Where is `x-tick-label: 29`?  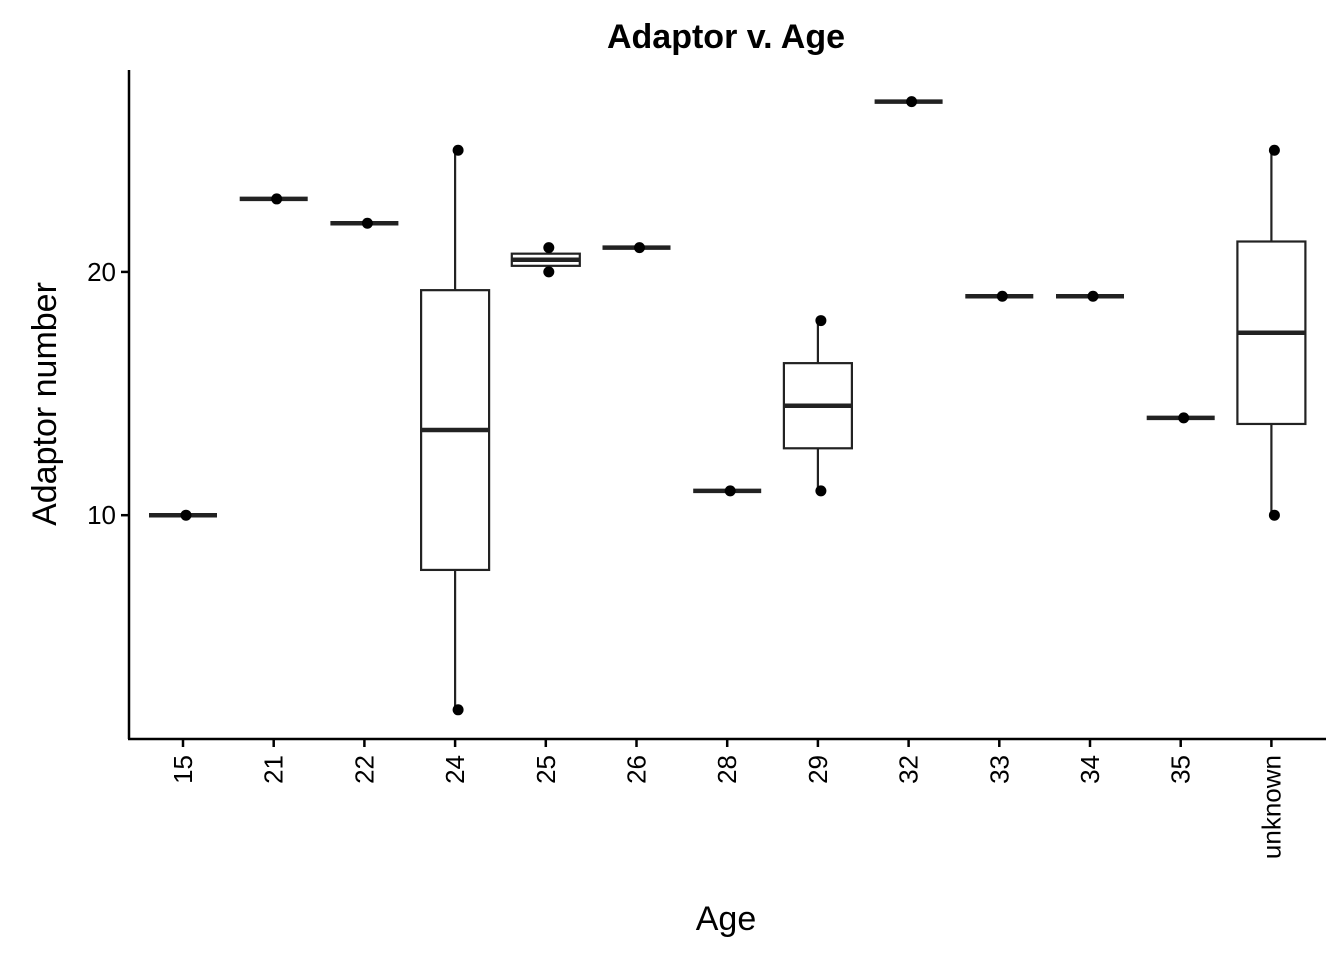 x-tick-label: 29 is located at coordinates (818, 769).